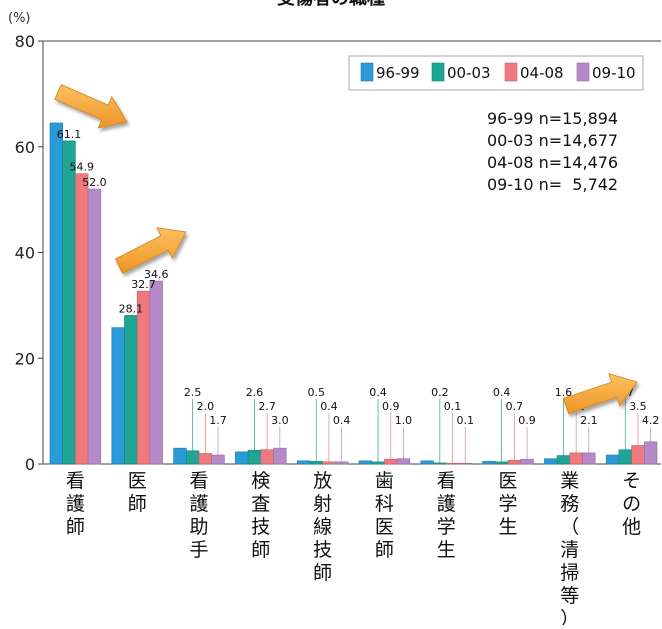  I want to click on value-label-00-03-8: 1.6, so click(564, 392).